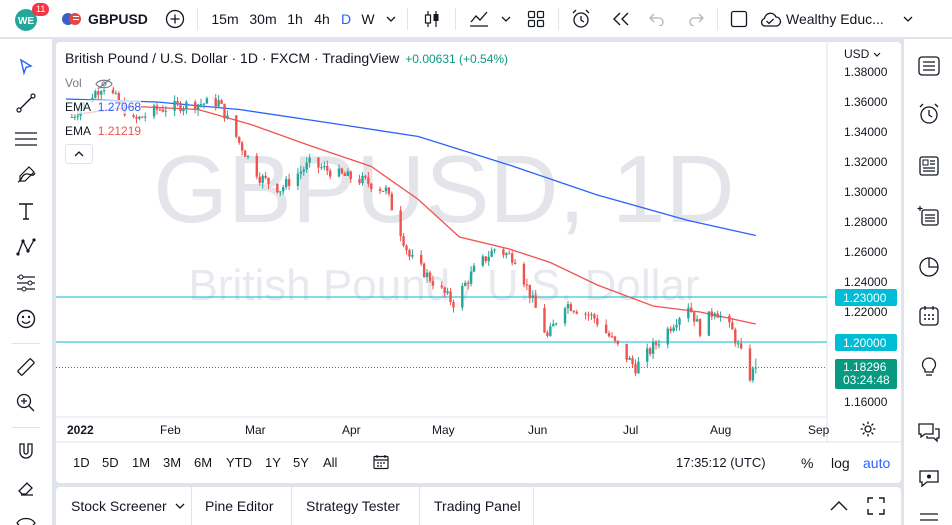 The image size is (952, 525). I want to click on redo-button, so click(696, 19).